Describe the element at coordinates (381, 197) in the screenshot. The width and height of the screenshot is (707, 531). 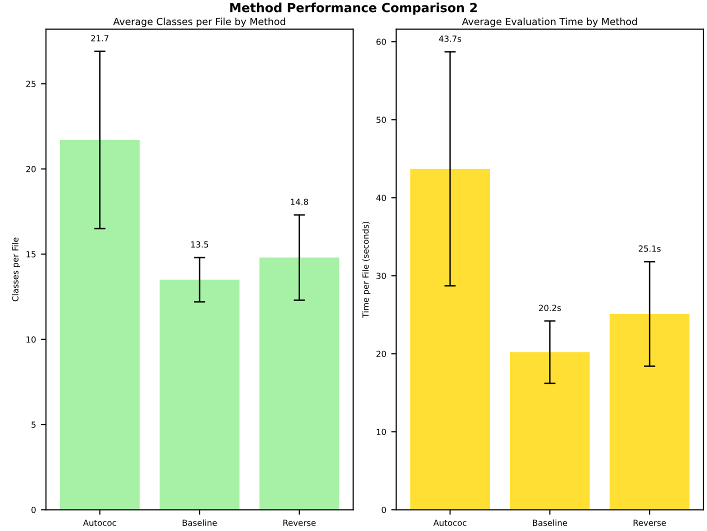
I see `y-tick-label: 40` at that location.